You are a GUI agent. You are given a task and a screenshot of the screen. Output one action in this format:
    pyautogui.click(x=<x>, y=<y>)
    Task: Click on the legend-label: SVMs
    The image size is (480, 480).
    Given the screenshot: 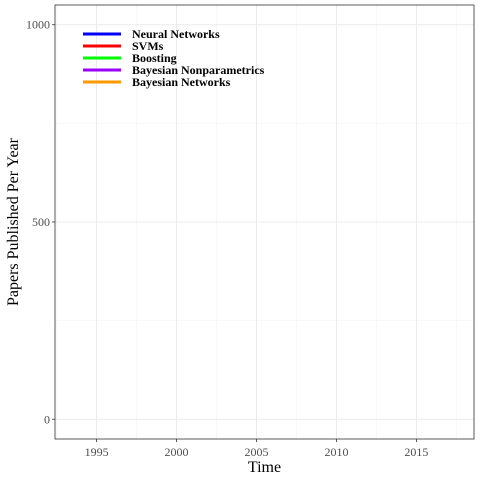 What is the action you would take?
    pyautogui.click(x=148, y=46)
    